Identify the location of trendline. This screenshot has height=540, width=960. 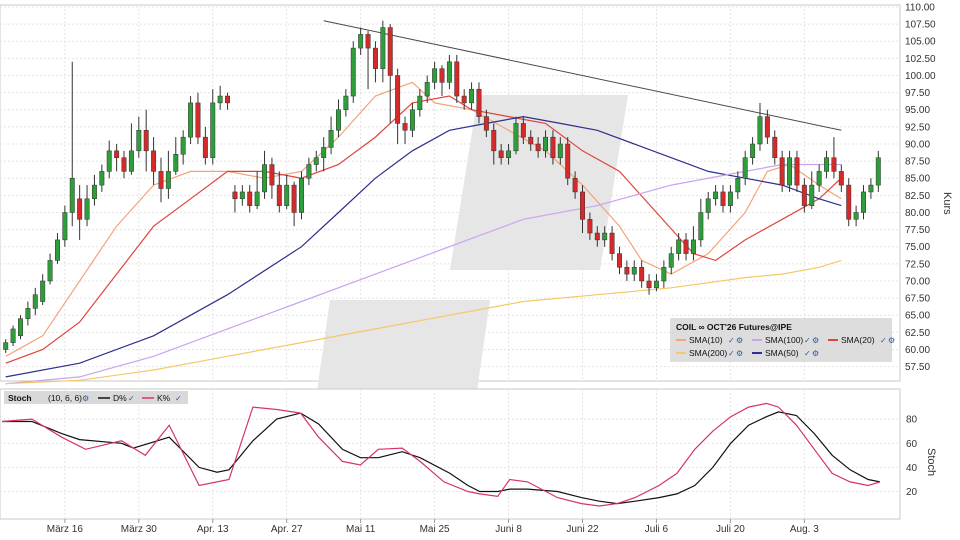
(582, 75).